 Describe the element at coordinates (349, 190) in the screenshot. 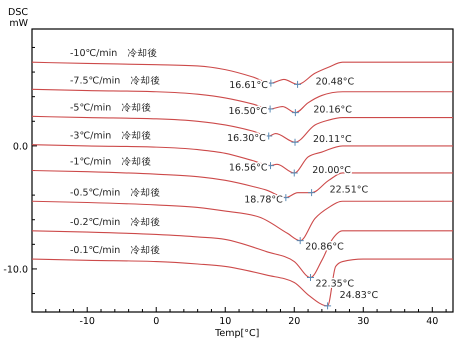

I see `annotation: 22.51°C` at that location.